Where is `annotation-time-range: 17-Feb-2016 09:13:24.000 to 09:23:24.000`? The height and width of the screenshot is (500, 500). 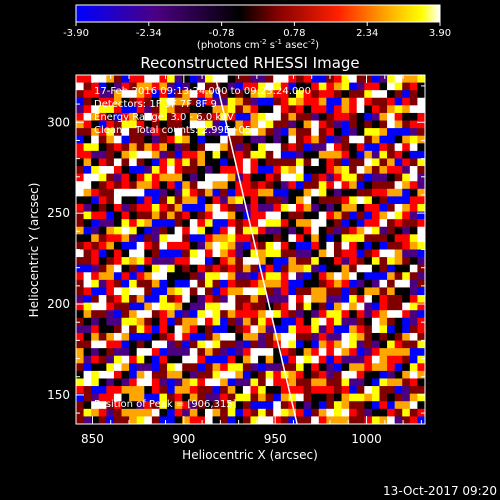 annotation-time-range: 17-Feb-2016 09:13:24.000 to 09:23:24.000 is located at coordinates (202, 91).